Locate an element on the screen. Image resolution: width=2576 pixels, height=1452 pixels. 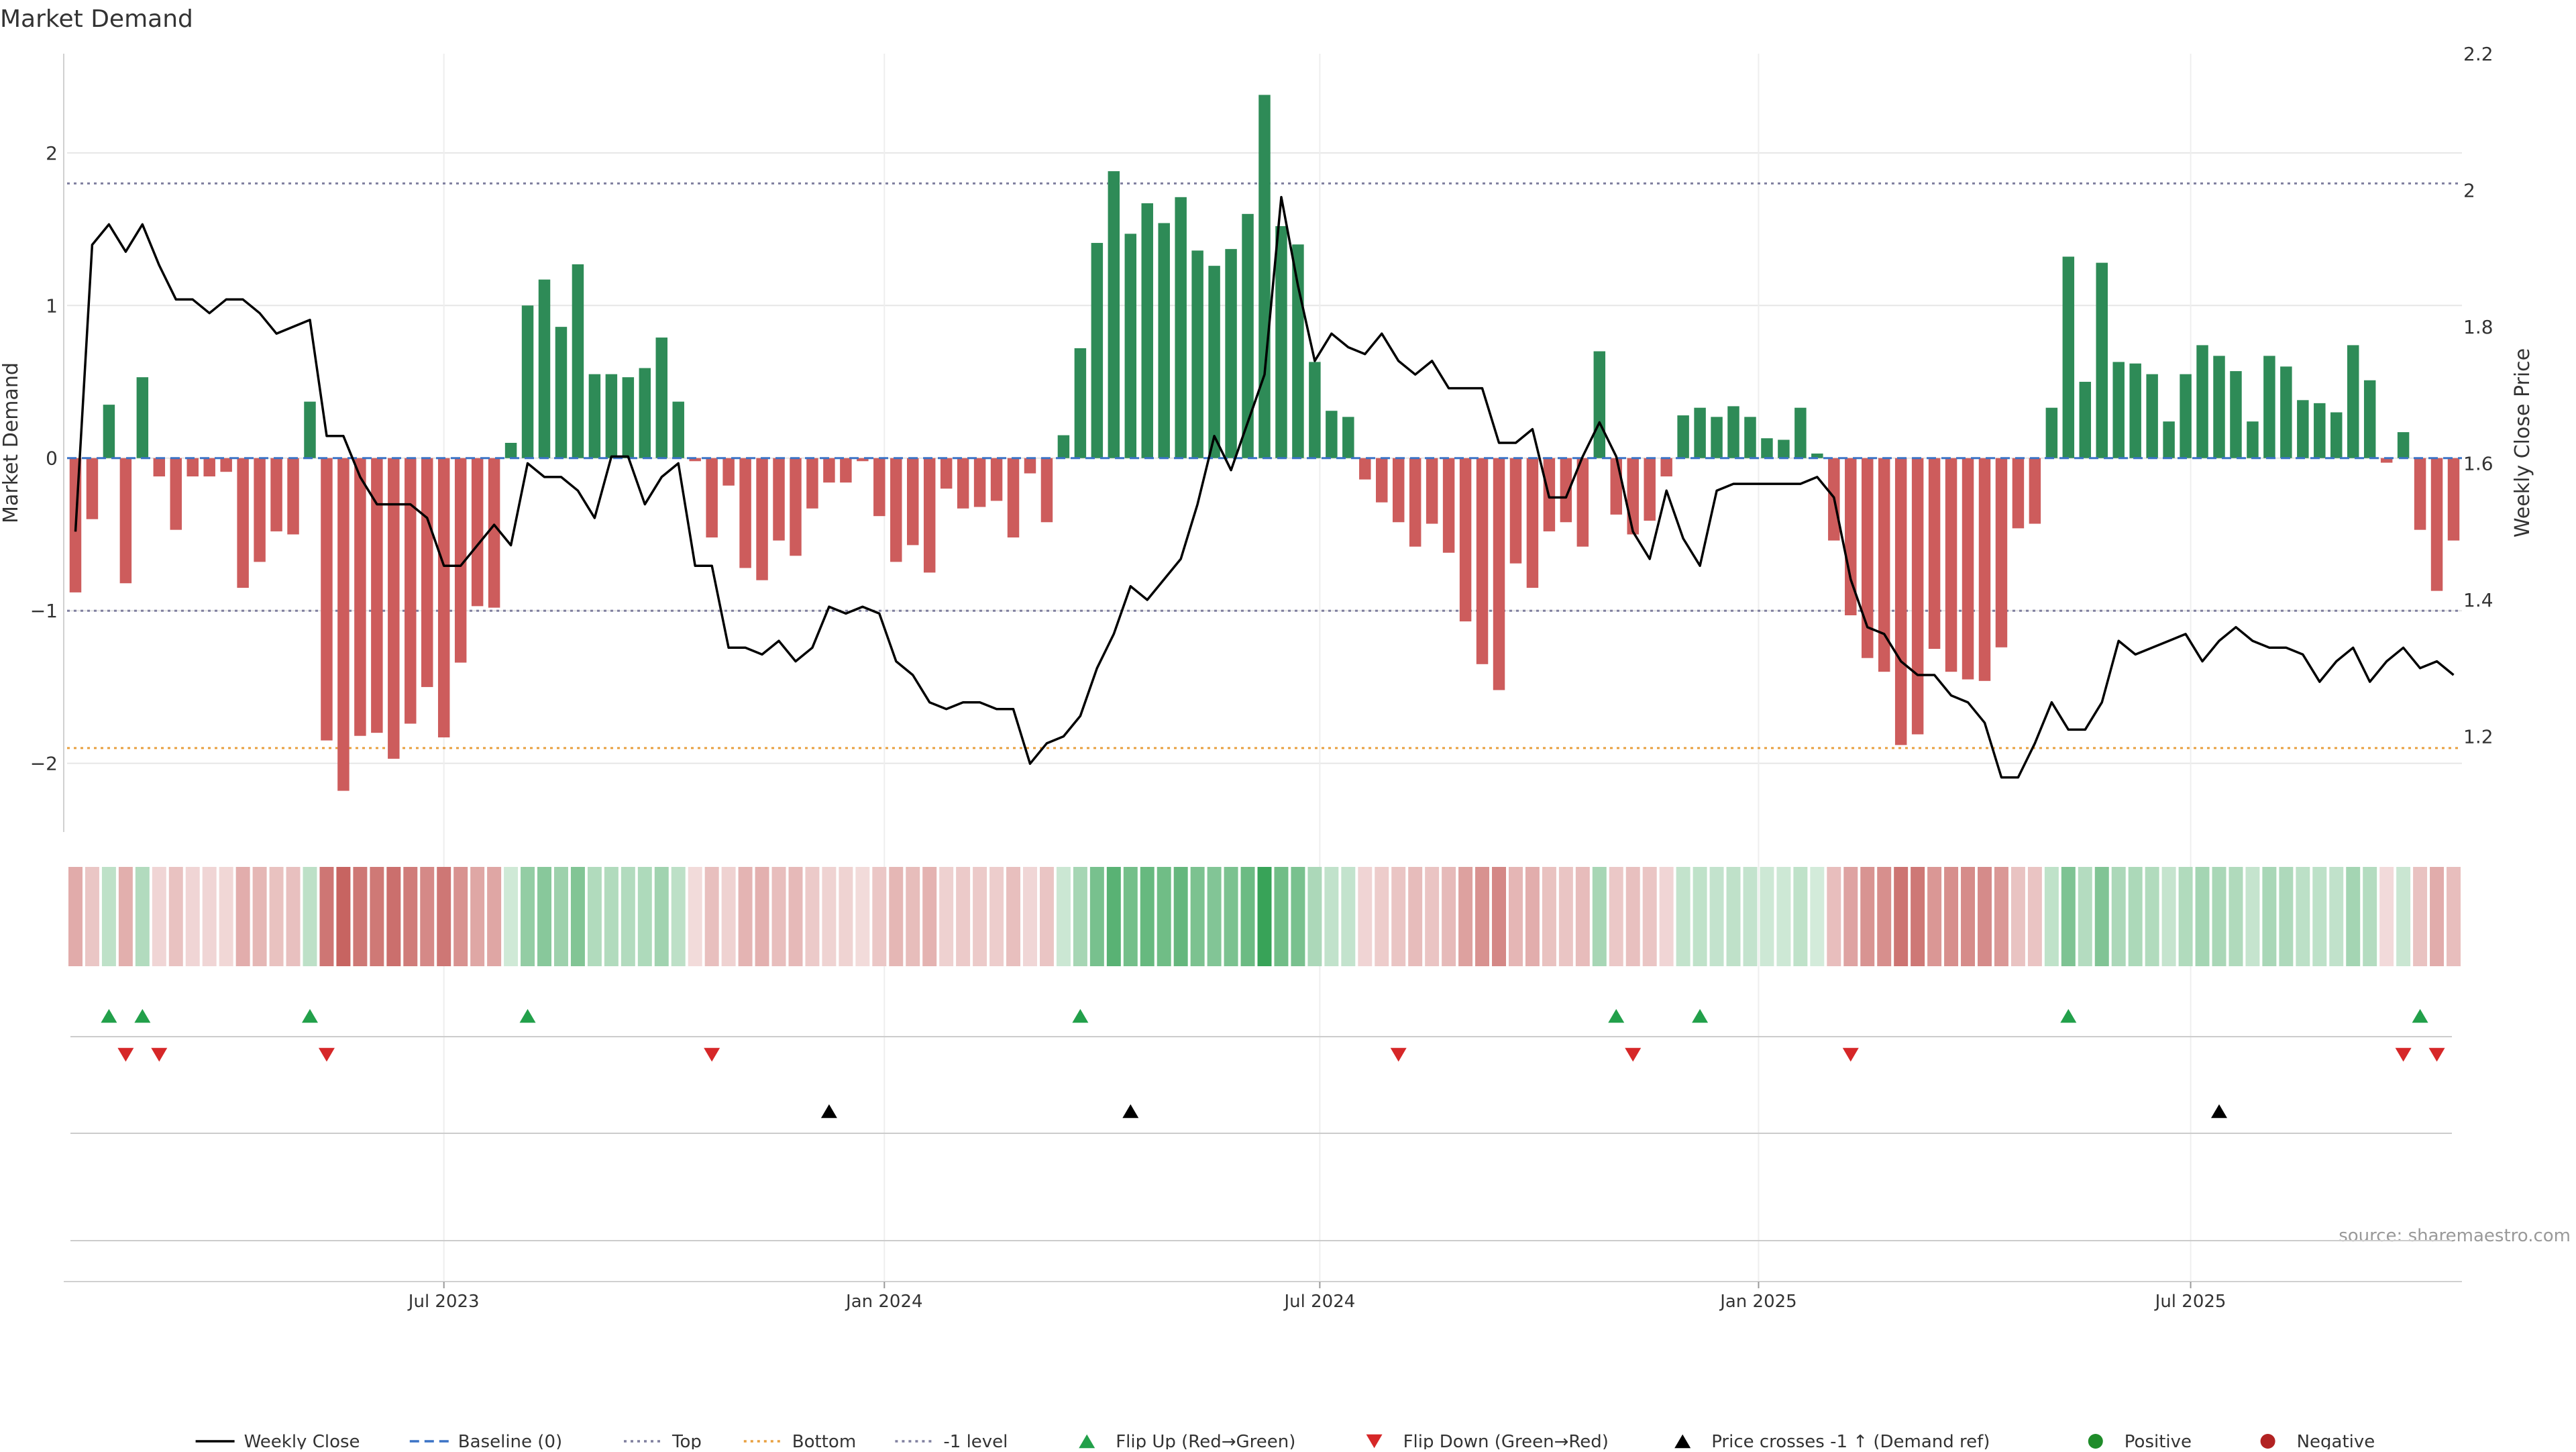
legend-item: Flip Up (Red→Green) is located at coordinates (1187, 1442).